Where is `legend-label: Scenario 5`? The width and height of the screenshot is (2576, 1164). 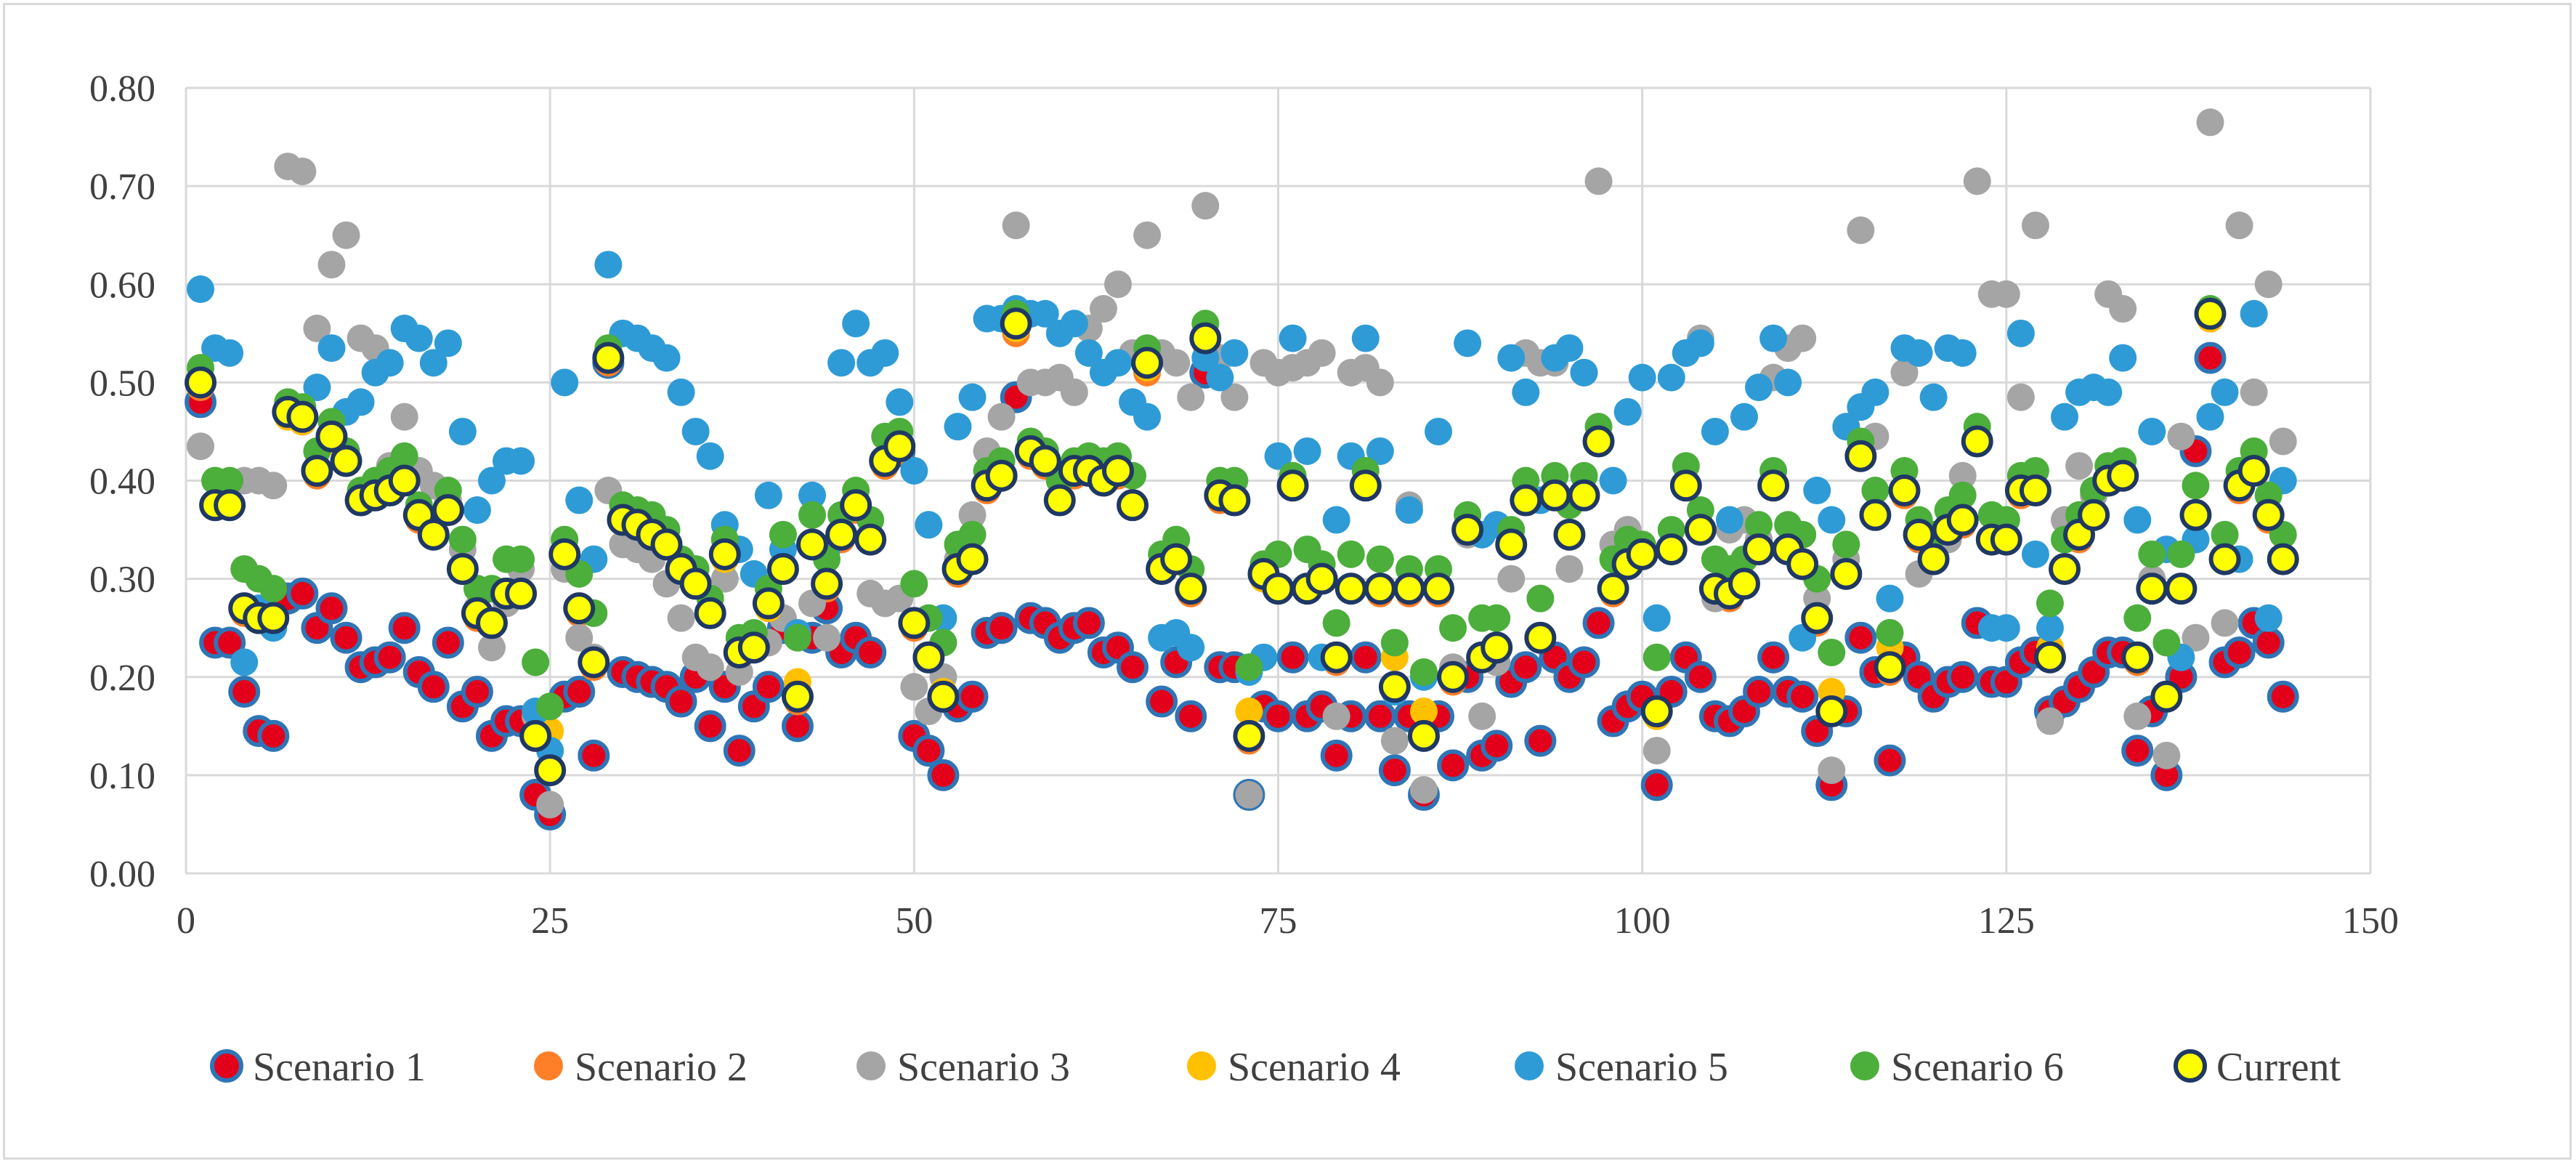 legend-label: Scenario 5 is located at coordinates (1641, 1067).